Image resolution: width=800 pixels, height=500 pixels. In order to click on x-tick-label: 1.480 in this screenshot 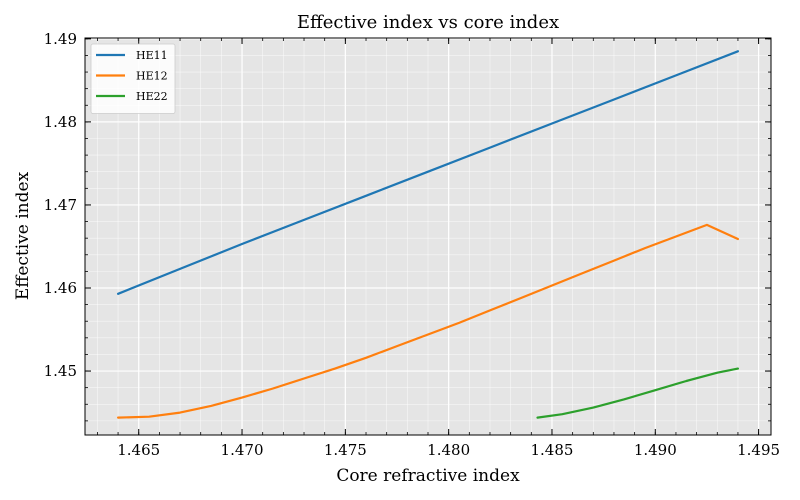, I will do `click(448, 450)`.